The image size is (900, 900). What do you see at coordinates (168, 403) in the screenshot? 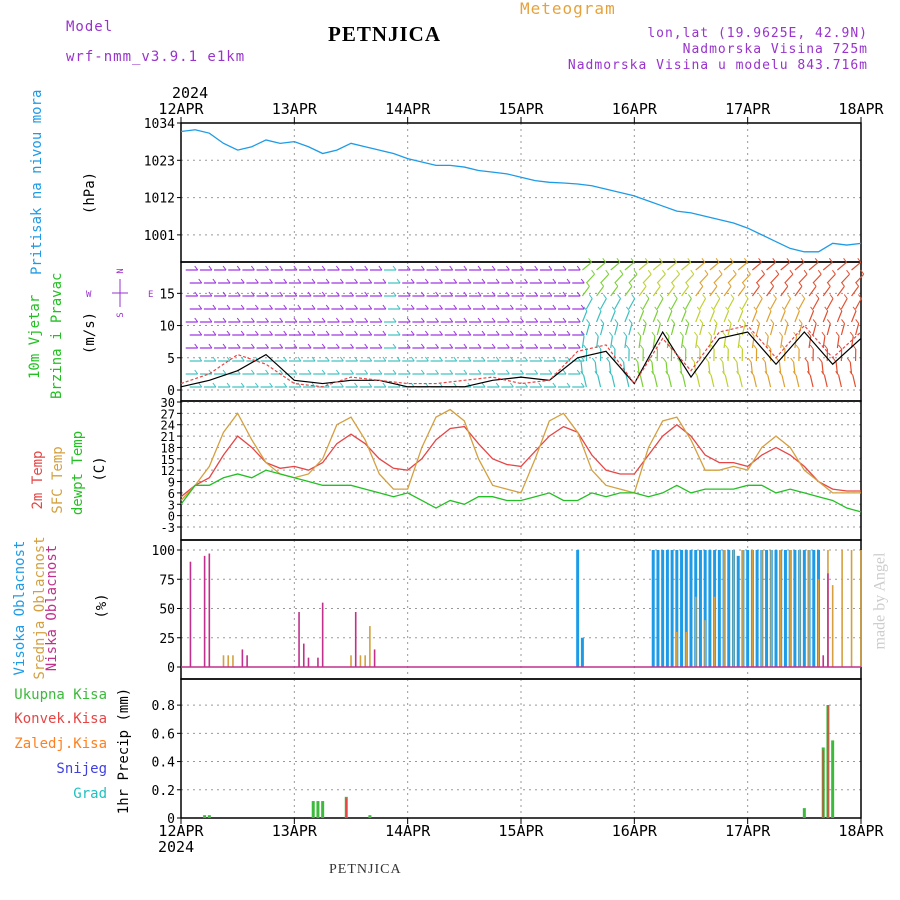
I see `y-tick-label: 30` at bounding box center [168, 403].